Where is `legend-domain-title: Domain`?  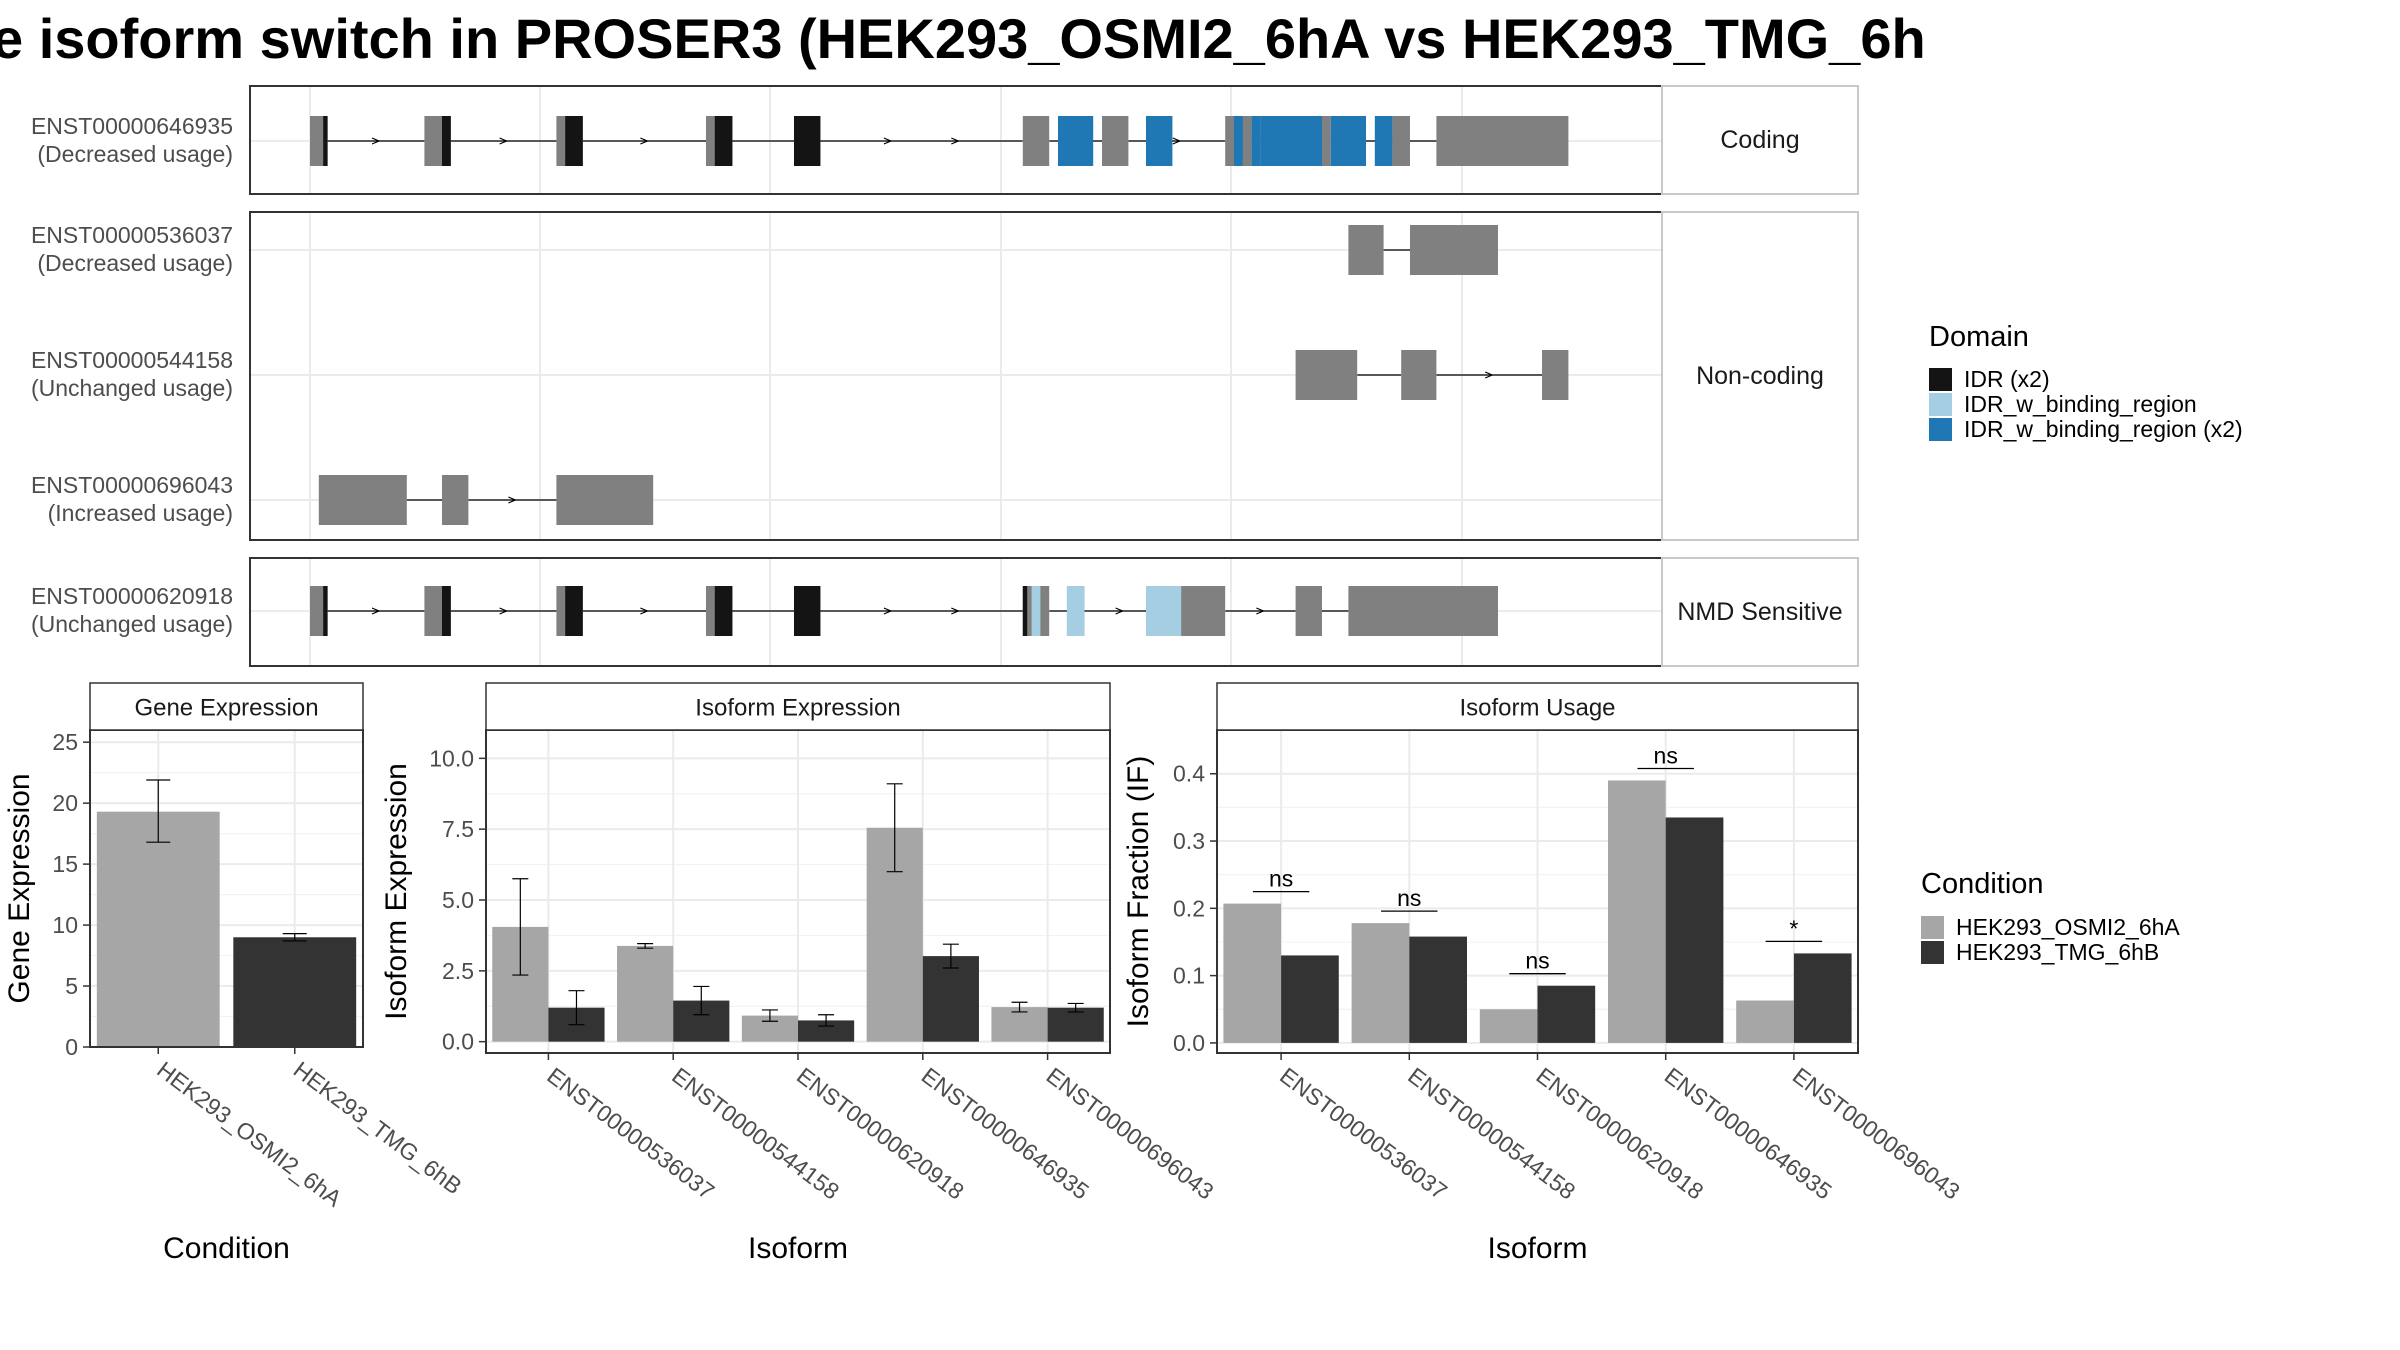
legend-domain-title: Domain is located at coordinates (1979, 337).